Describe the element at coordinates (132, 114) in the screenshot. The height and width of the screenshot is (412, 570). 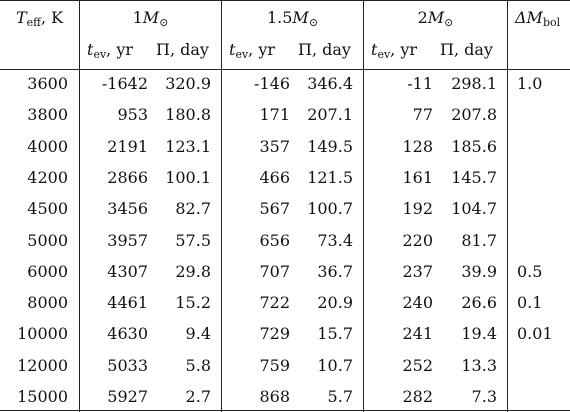
I see `tev-cell: 953` at that location.